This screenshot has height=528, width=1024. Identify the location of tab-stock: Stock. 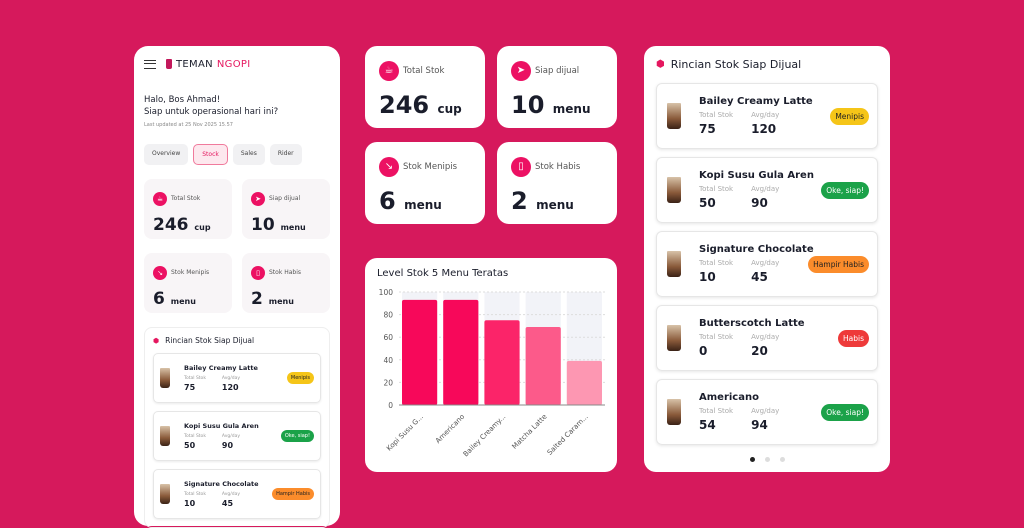
(210, 154).